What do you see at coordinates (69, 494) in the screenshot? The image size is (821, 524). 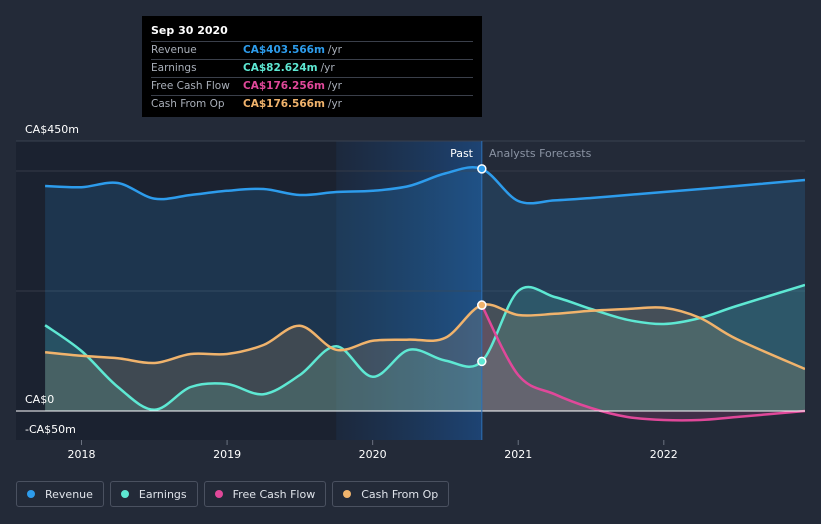 I see `legend-label: Revenue` at bounding box center [69, 494].